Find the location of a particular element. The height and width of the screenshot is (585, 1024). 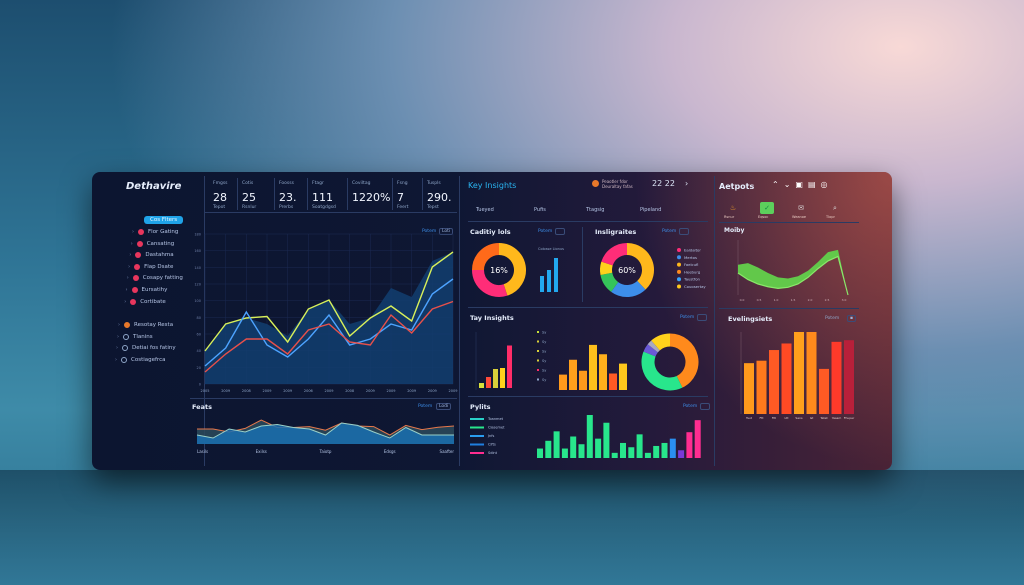

sidebar-item: › Flor Gating is located at coordinates (155, 232).